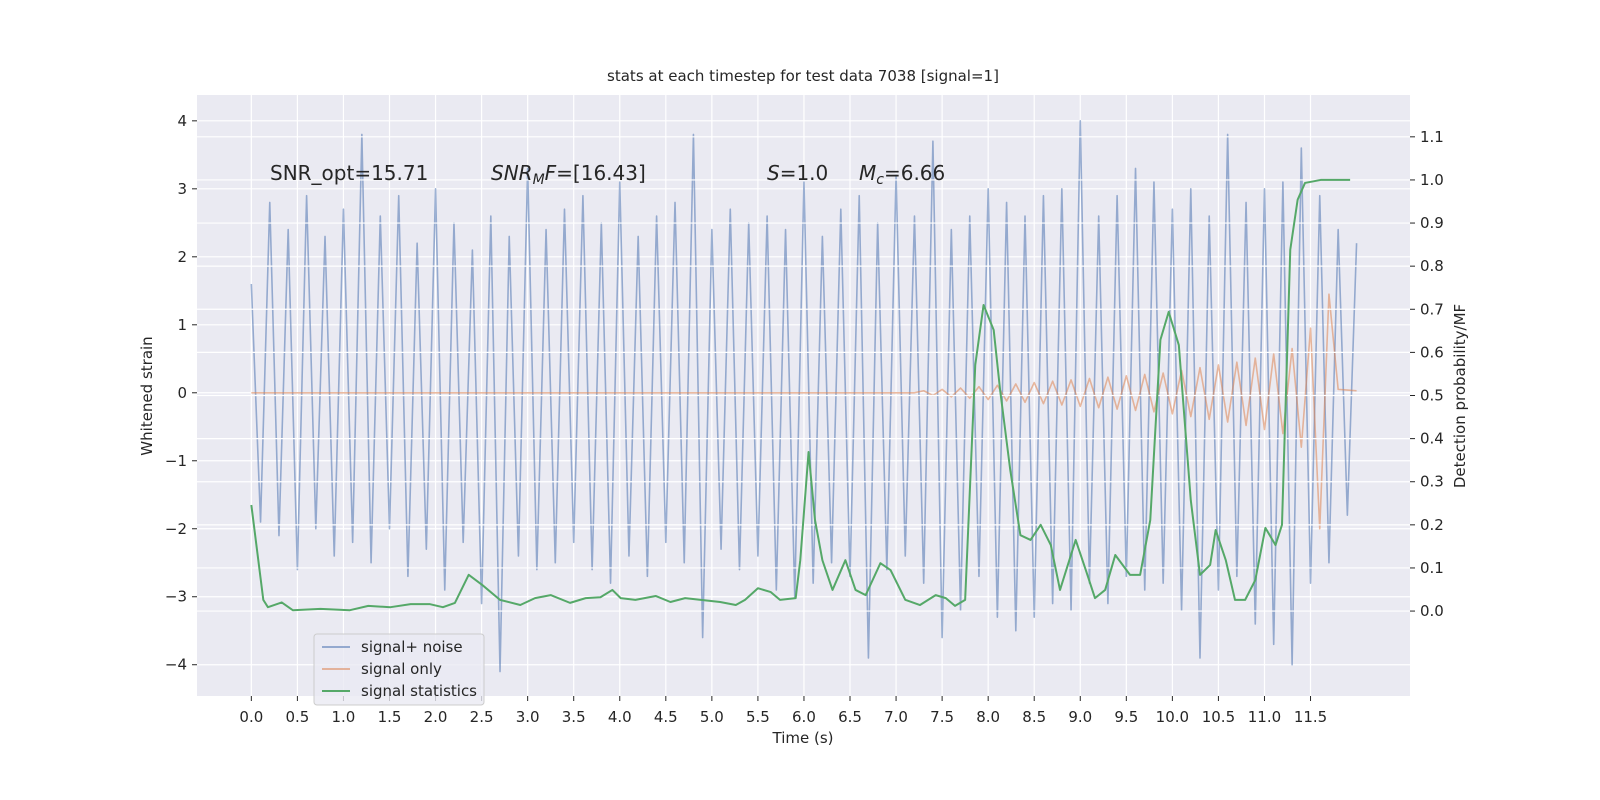 This screenshot has height=800, width=1600. Describe the element at coordinates (773, 173) in the screenshot. I see `annotation-part: S` at that location.